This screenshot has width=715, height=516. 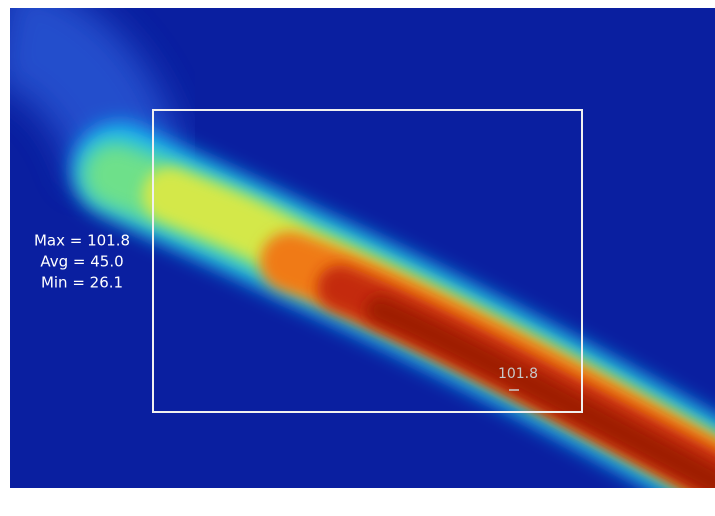 What do you see at coordinates (82, 283) in the screenshot?
I see `stat-min: Min = 26.1` at bounding box center [82, 283].